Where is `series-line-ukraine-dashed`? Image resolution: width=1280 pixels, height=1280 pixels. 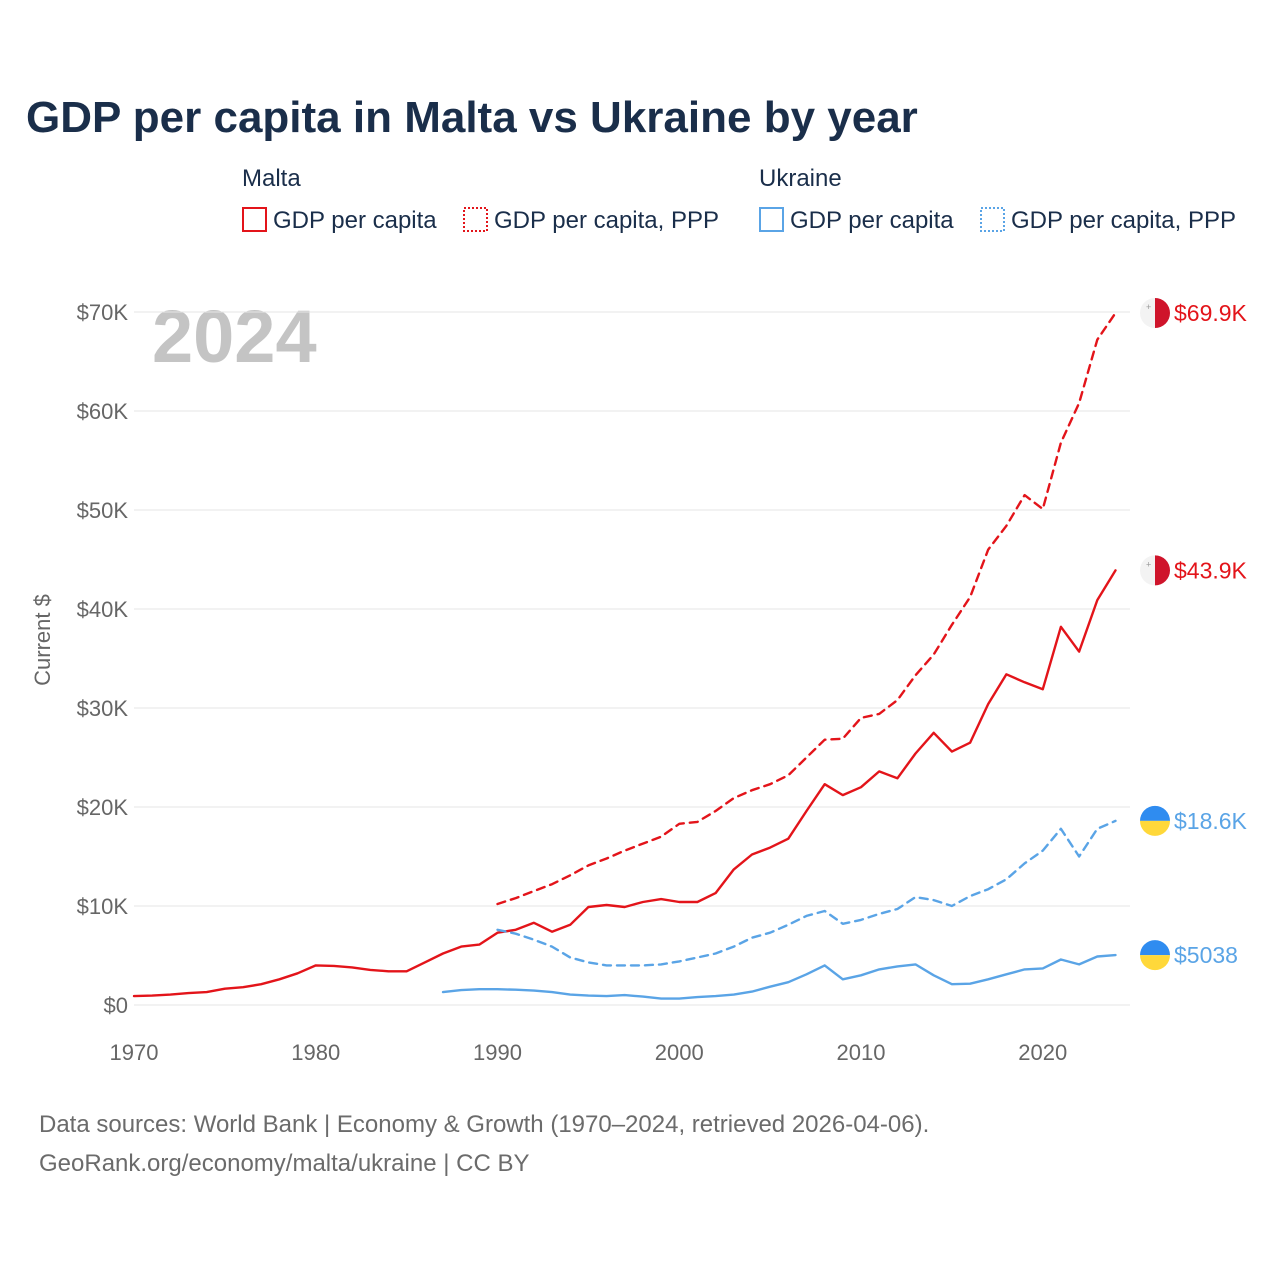
series-line-ukraine-dashed is located at coordinates (806, 893).